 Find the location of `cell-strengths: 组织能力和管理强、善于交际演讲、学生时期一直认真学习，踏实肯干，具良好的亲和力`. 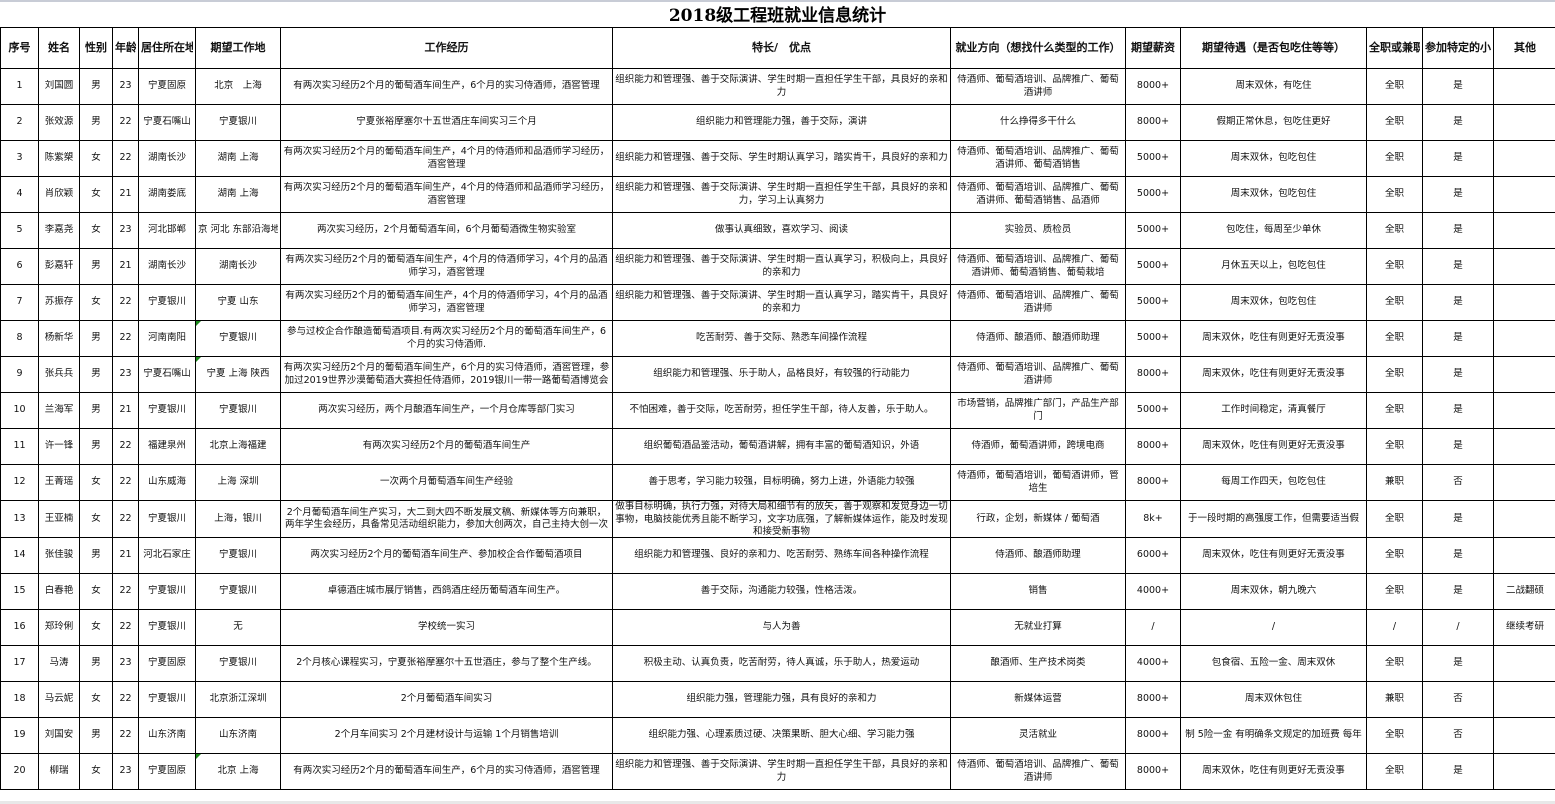

cell-strengths: 组织能力和管理强、善于交际演讲、学生时期一直认真学习，踏实肯干，具良好的亲和力 is located at coordinates (781, 302).